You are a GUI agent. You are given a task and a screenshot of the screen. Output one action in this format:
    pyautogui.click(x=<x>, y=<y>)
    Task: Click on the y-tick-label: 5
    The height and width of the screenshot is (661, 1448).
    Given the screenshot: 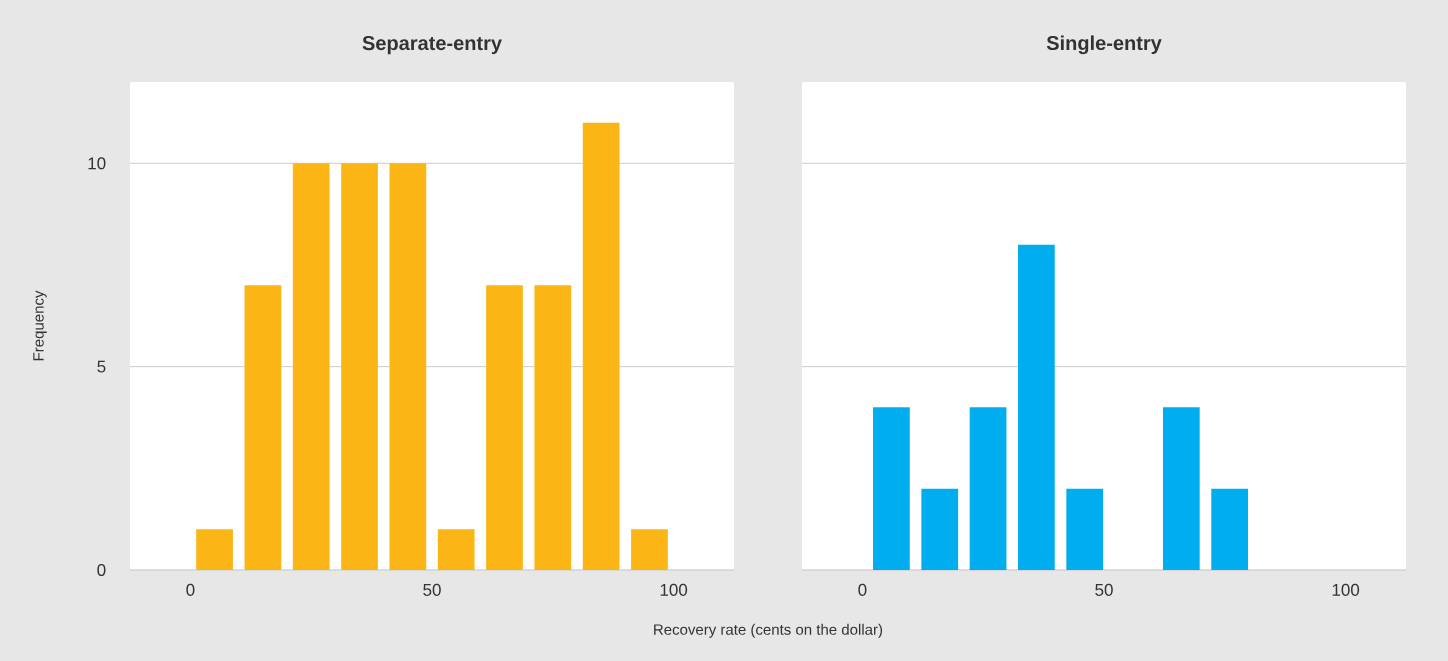 What is the action you would take?
    pyautogui.click(x=101, y=366)
    